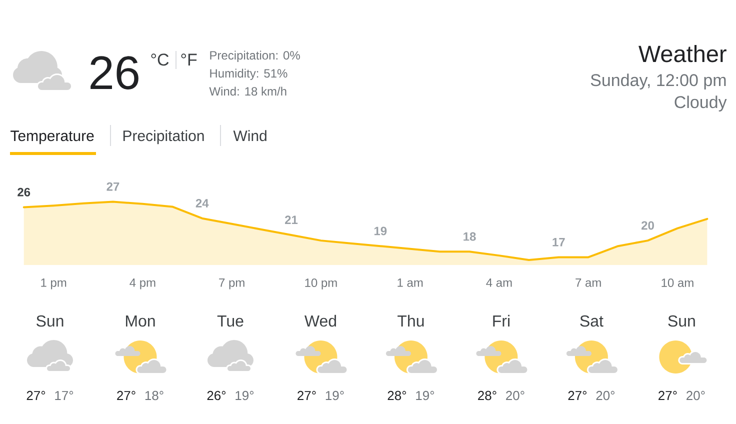 The image size is (736, 424). I want to click on text: 18°, so click(154, 395).